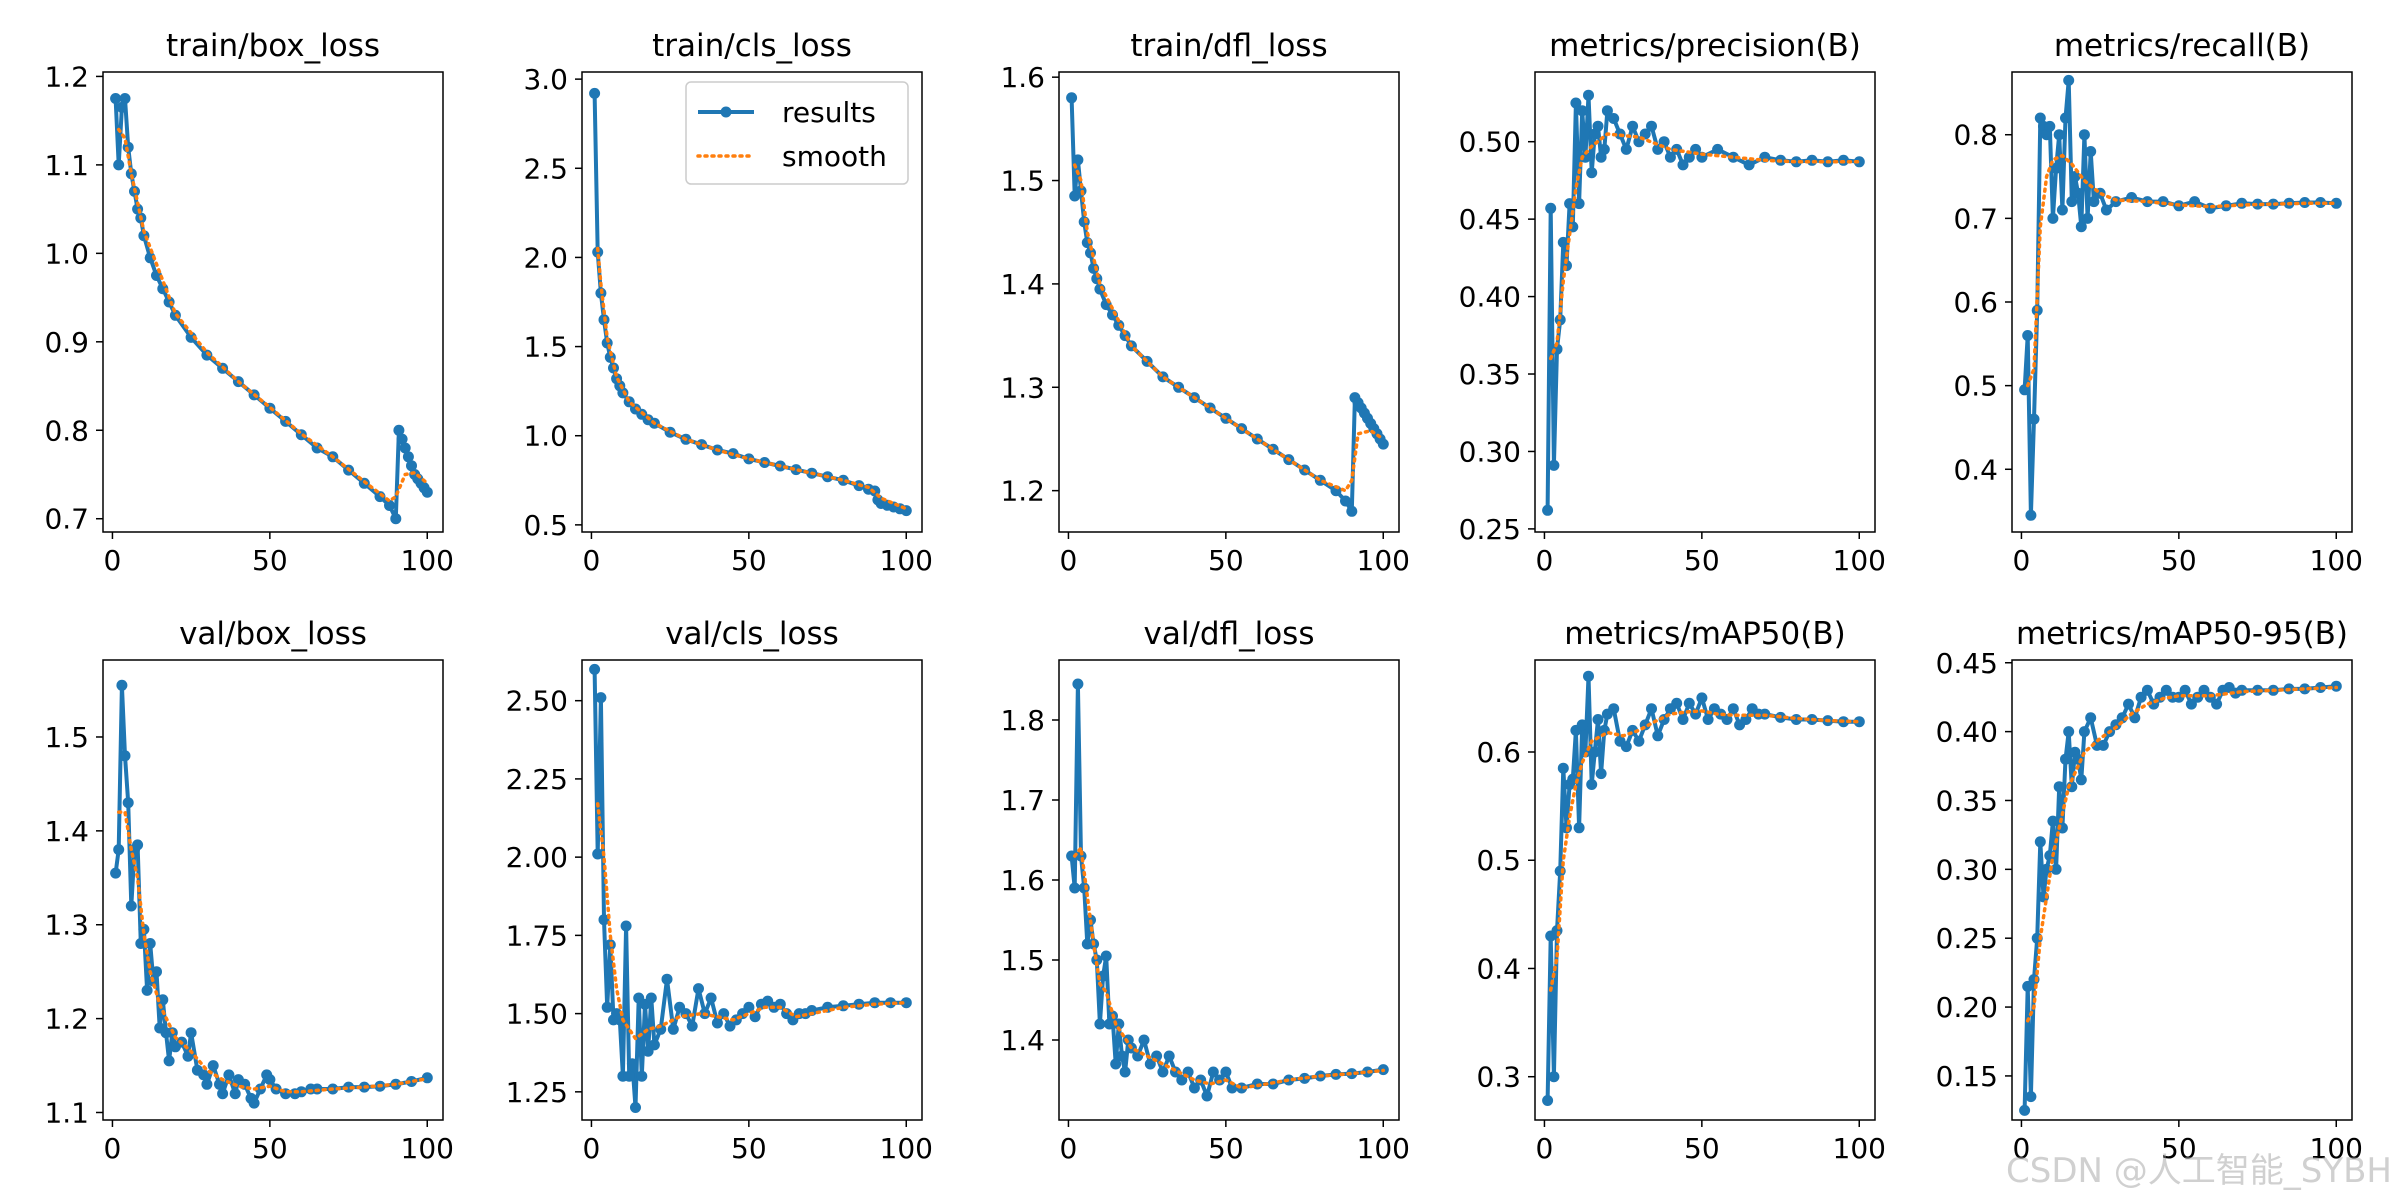  I want to click on subplot-title: train/box_loss, so click(273, 46).